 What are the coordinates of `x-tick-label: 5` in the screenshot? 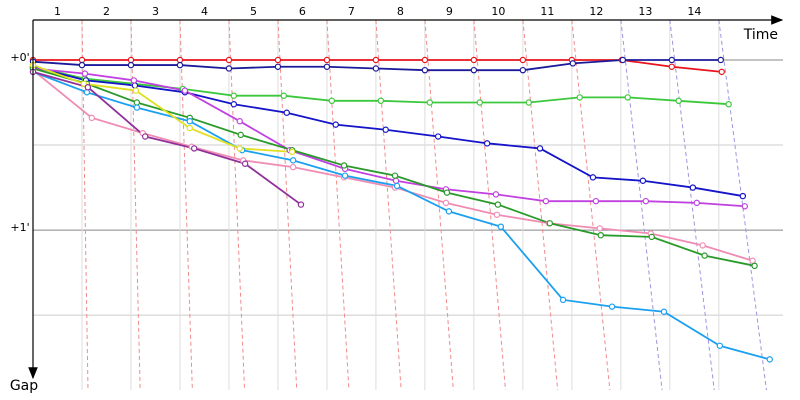 It's located at (253, 11).